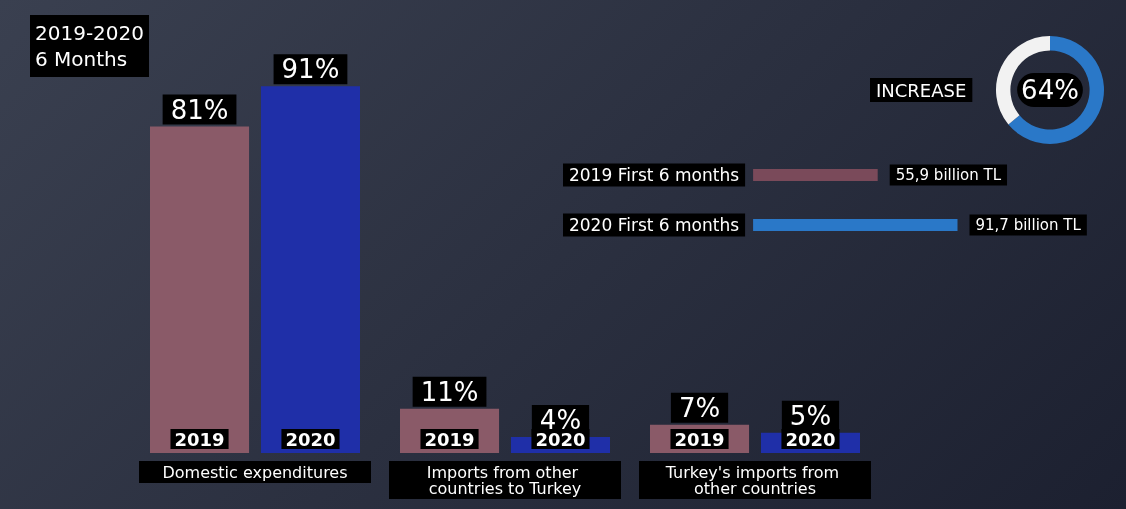 Image resolution: width=1126 pixels, height=509 pixels. What do you see at coordinates (505, 480) in the screenshot?
I see `x-tick-label: Imports from other countries to Turkey` at bounding box center [505, 480].